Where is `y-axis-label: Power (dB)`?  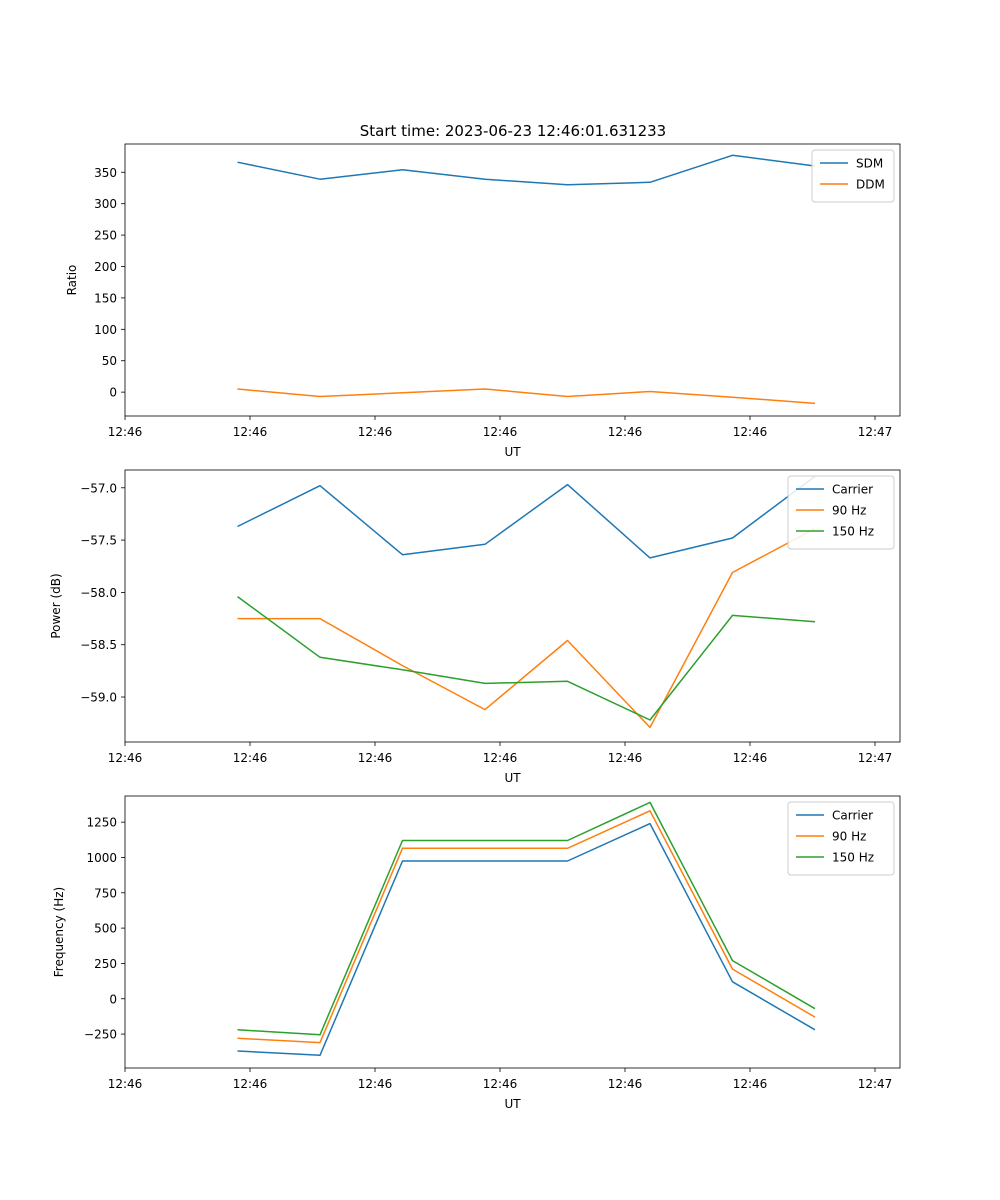 y-axis-label: Power (dB) is located at coordinates (56, 605).